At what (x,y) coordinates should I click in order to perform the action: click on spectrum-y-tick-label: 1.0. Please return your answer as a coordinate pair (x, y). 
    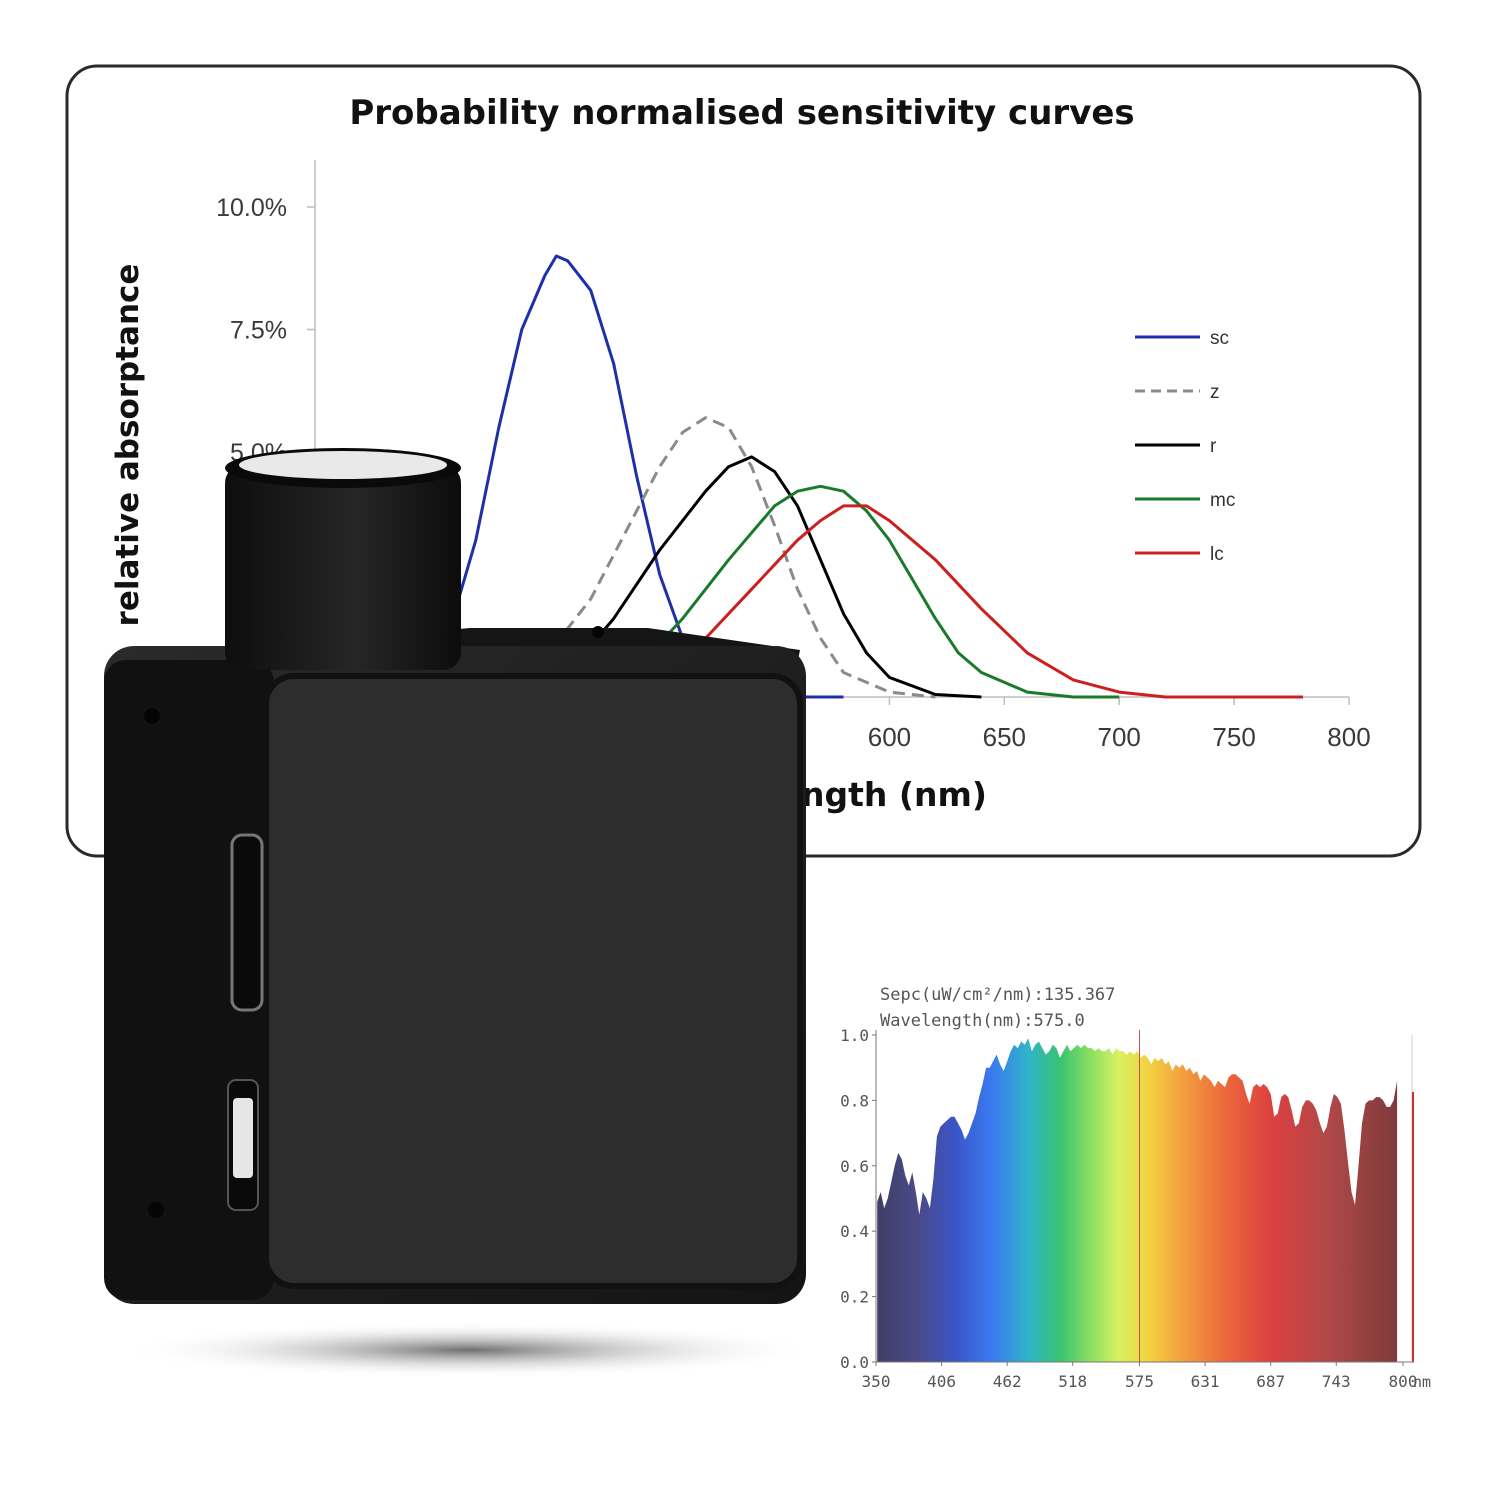
    Looking at the image, I should click on (854, 1035).